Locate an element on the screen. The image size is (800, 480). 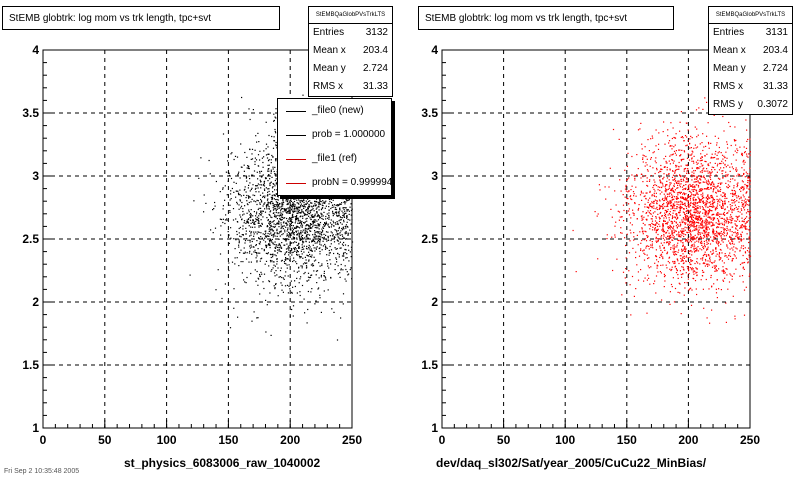
x-tick-label: 100 is located at coordinates (167, 440).